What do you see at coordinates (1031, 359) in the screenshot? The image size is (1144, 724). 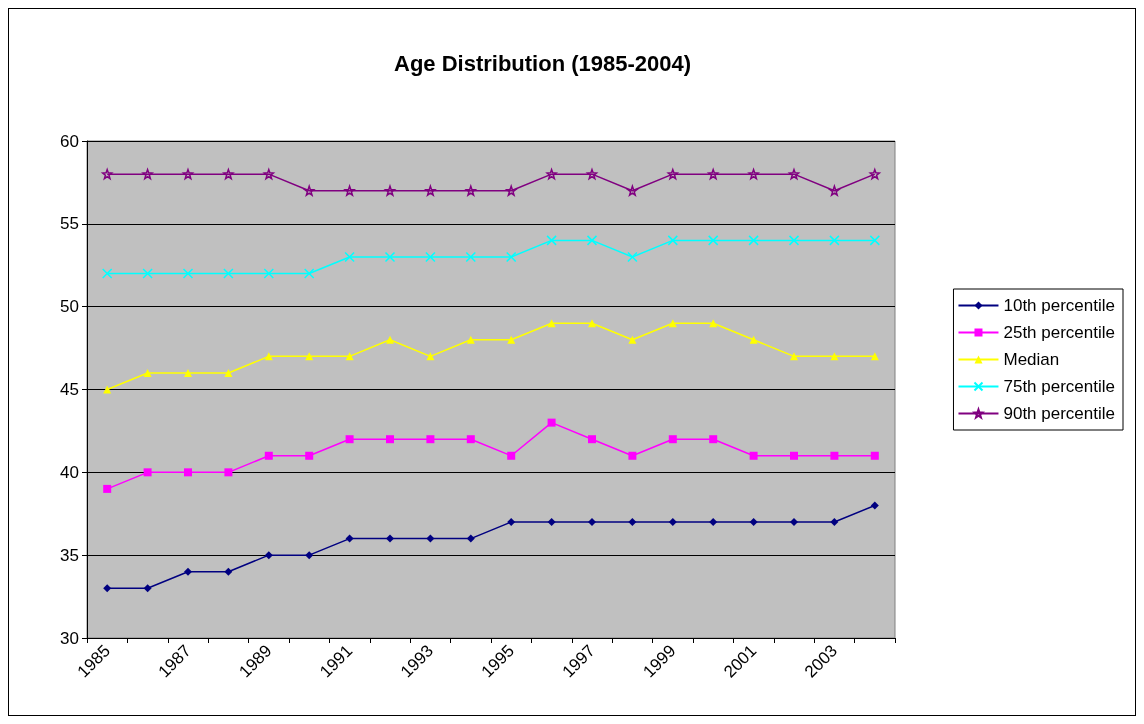 I see `legend-label: Median` at bounding box center [1031, 359].